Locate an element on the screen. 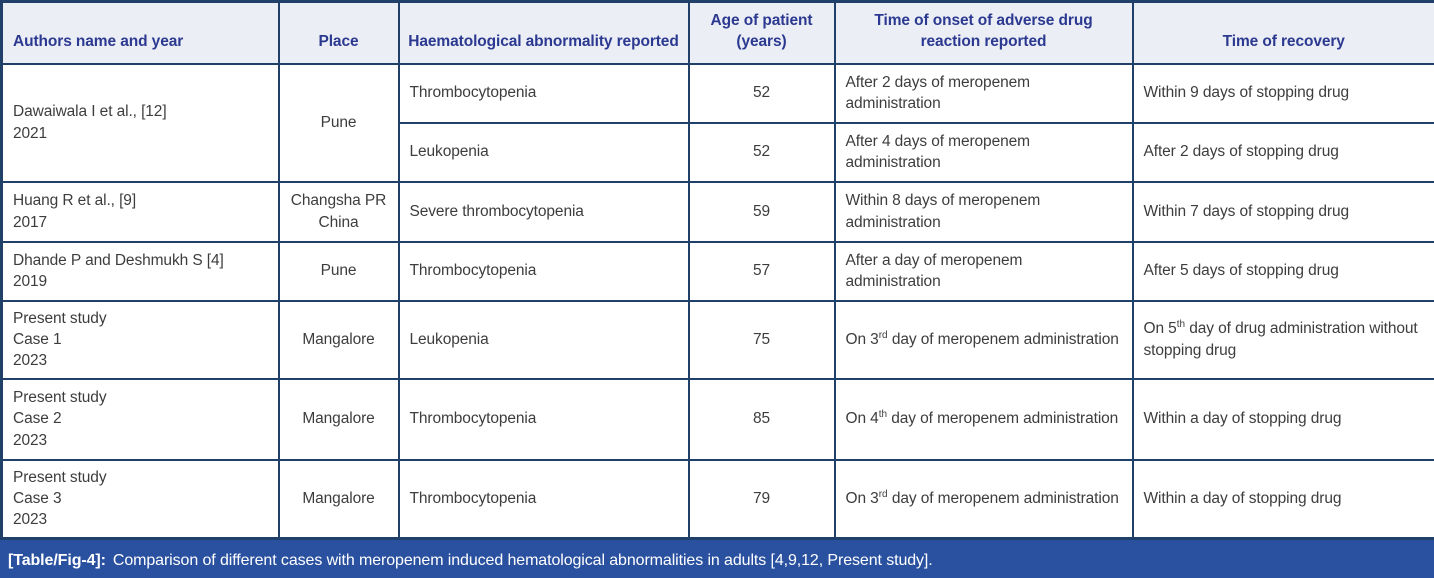  onset-cell: After 2 days of meropenem administration is located at coordinates (983, 93).